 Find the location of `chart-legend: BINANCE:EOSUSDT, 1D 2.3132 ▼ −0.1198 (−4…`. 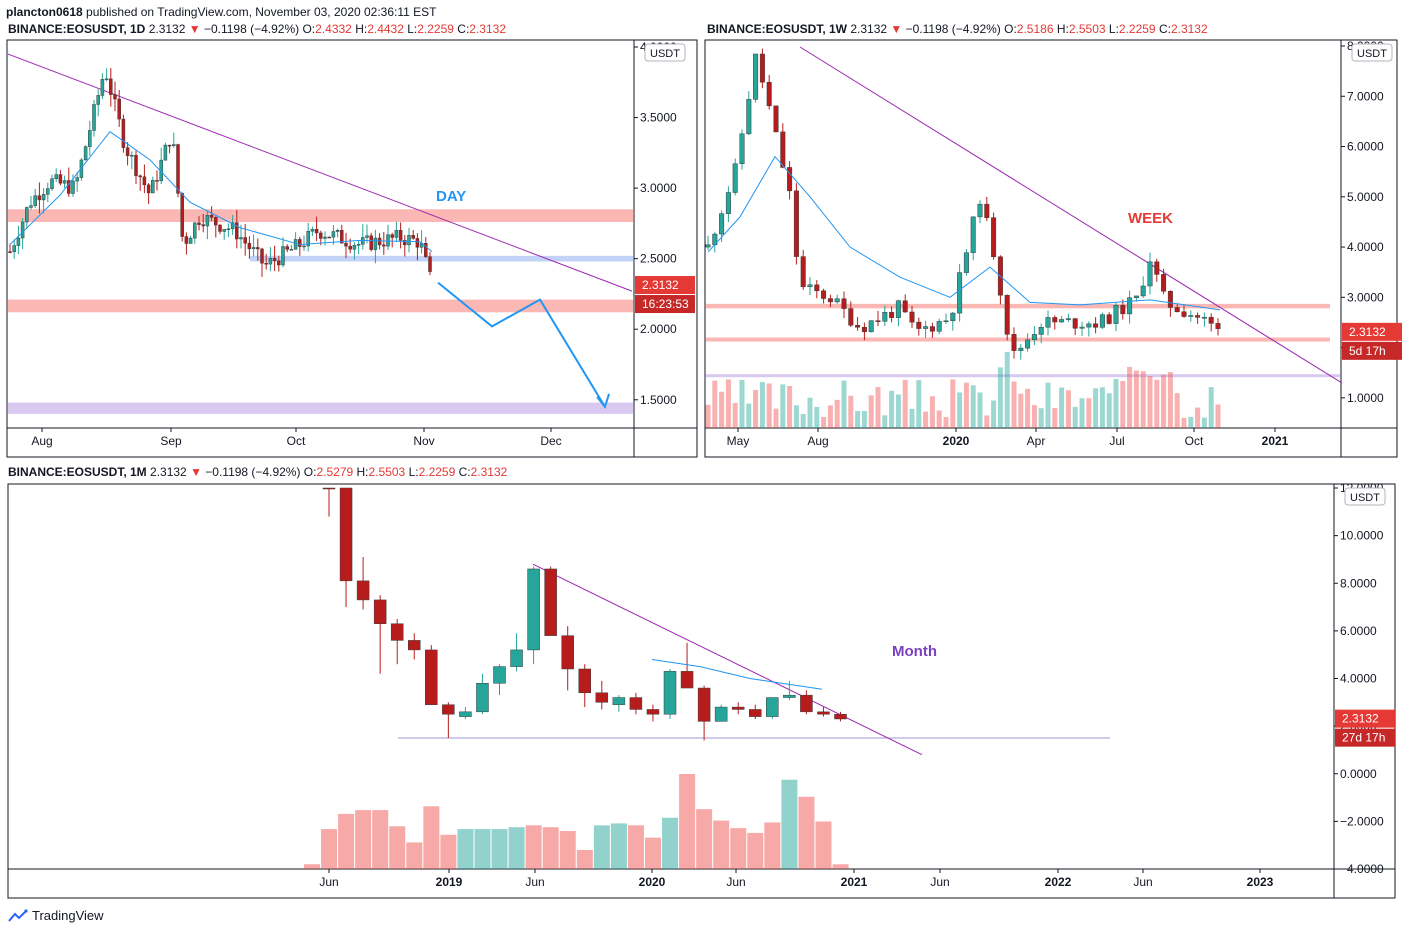

chart-legend: BINANCE:EOSUSDT, 1D 2.3132 ▼ −0.1198 (−4… is located at coordinates (257, 29).